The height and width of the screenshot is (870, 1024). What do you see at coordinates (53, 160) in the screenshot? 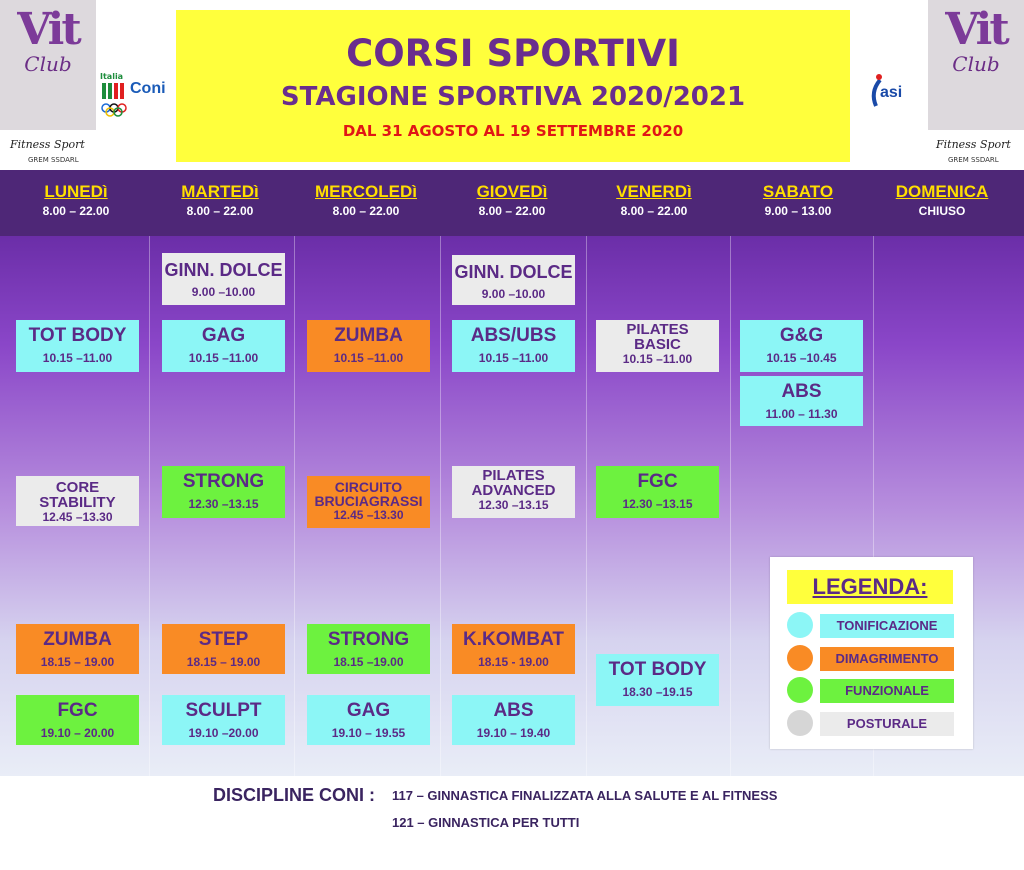
I see `grem-text: GREM SSDARL` at bounding box center [53, 160].